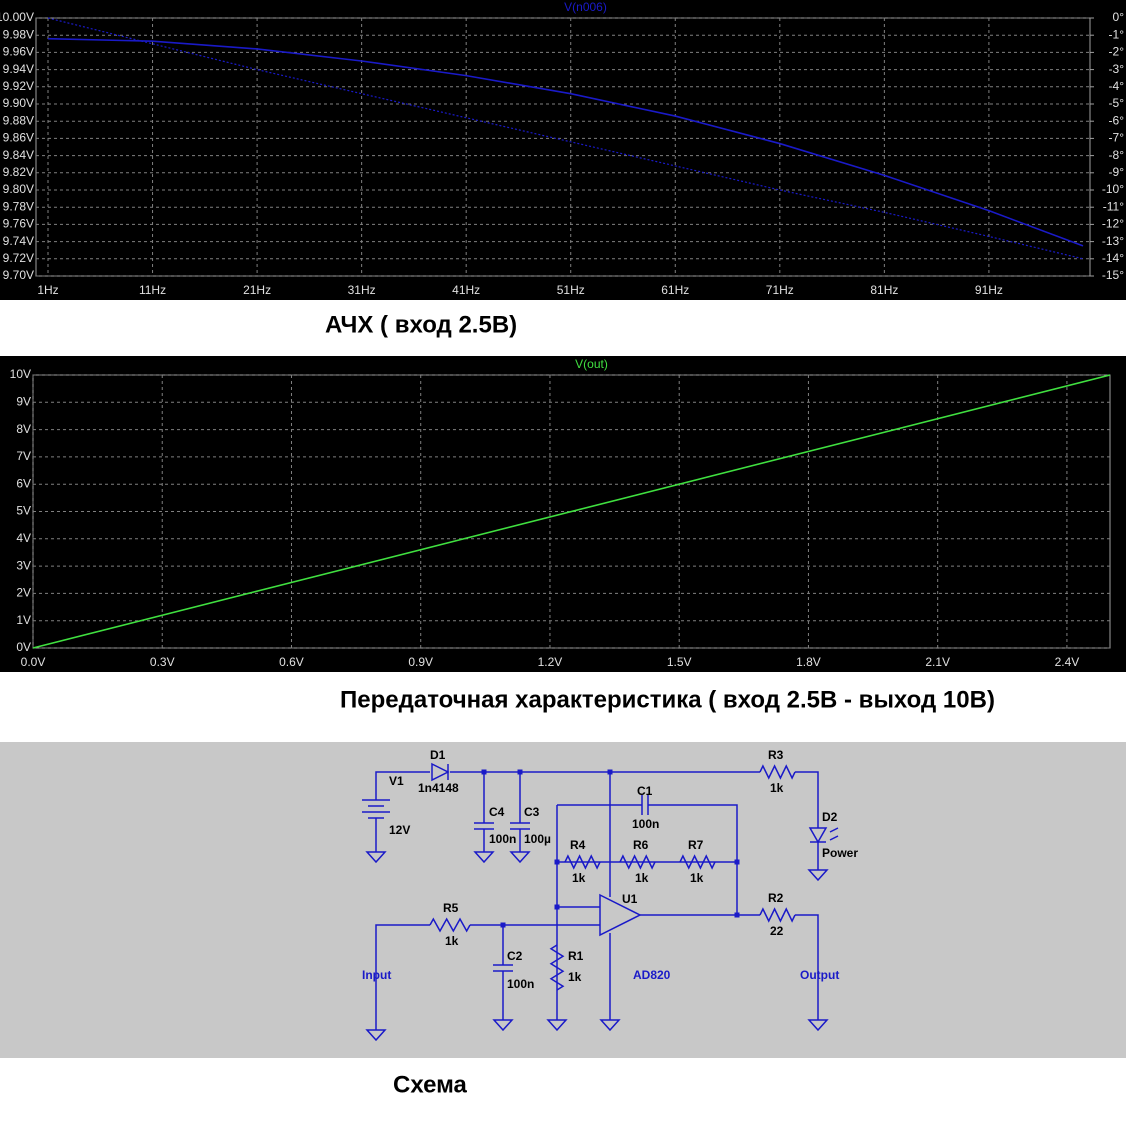 The image size is (1126, 1135). Describe the element at coordinates (830, 817) in the screenshot. I see `label: D2` at that location.